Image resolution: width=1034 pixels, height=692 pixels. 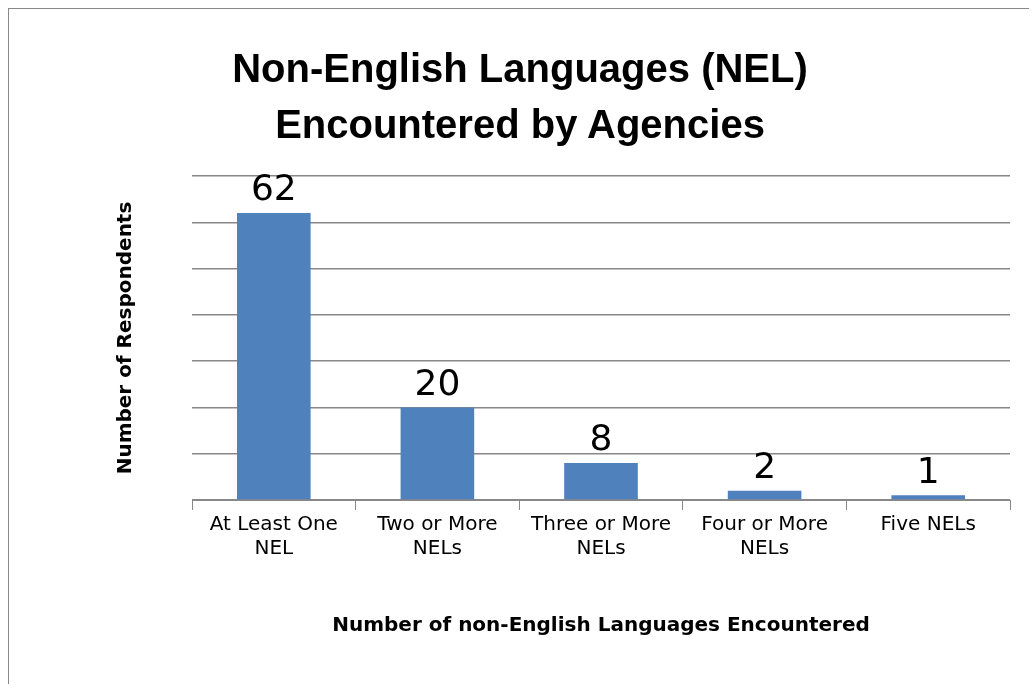 I want to click on y-axis-title: Number of Respondents, so click(x=124, y=338).